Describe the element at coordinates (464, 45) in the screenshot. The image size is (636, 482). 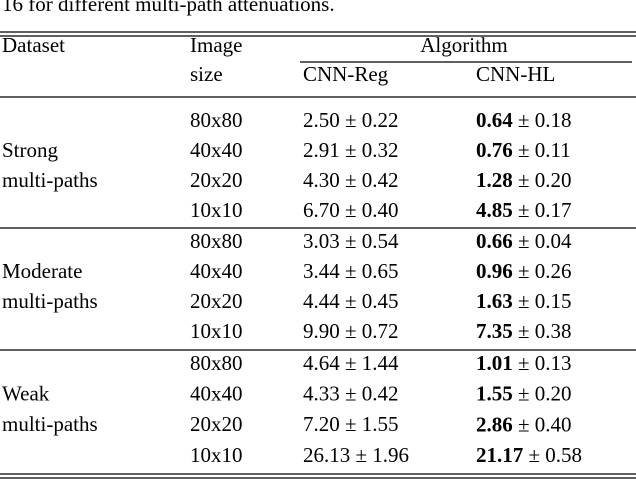
I see `header-cell: Algorithm` at that location.